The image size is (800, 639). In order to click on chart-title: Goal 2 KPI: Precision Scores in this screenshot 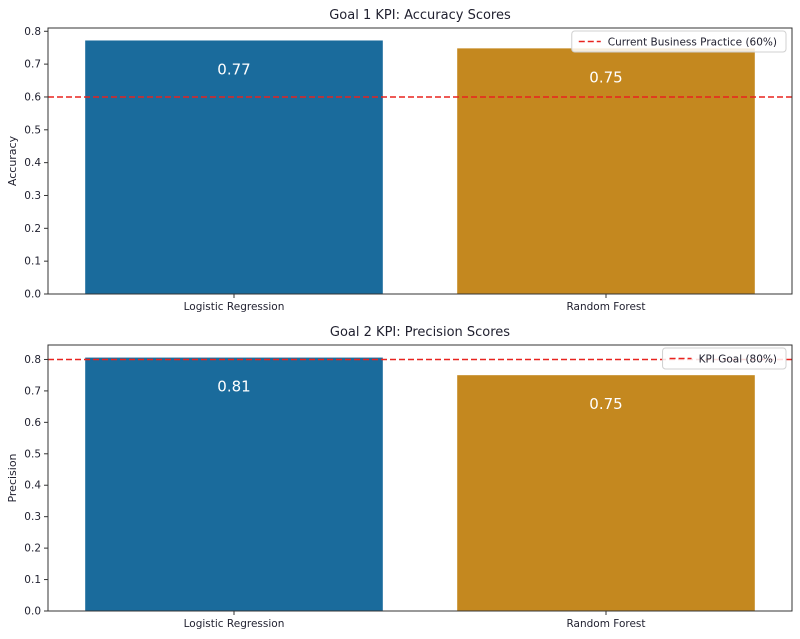, I will do `click(420, 332)`.